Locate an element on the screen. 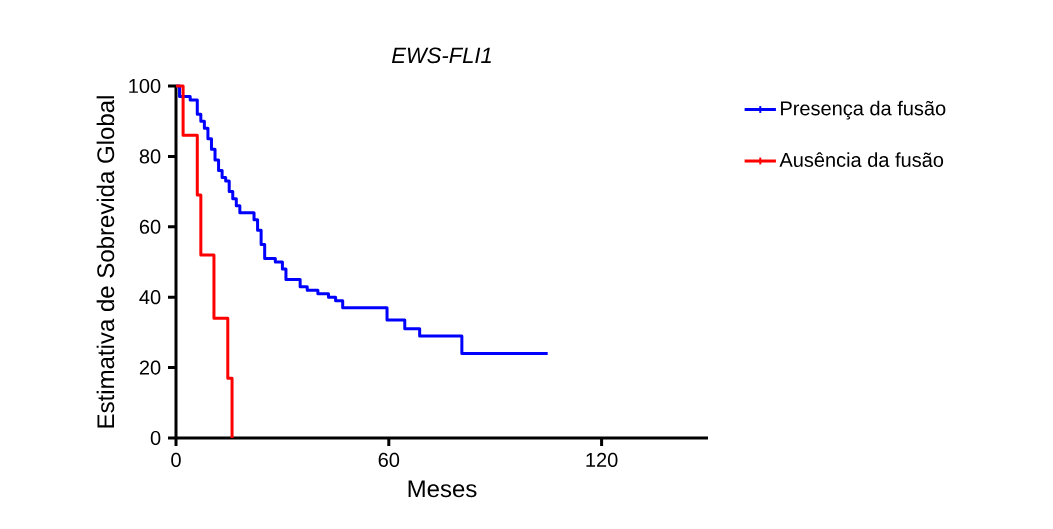  y-tick-label: 80 is located at coordinates (150, 156).